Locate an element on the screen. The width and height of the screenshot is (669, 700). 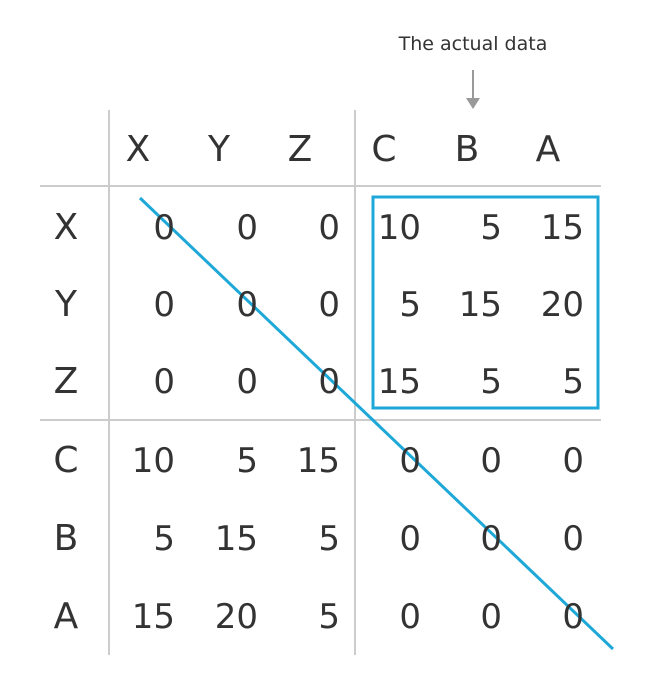
actual-data-annotation: The actual data is located at coordinates (473, 44).